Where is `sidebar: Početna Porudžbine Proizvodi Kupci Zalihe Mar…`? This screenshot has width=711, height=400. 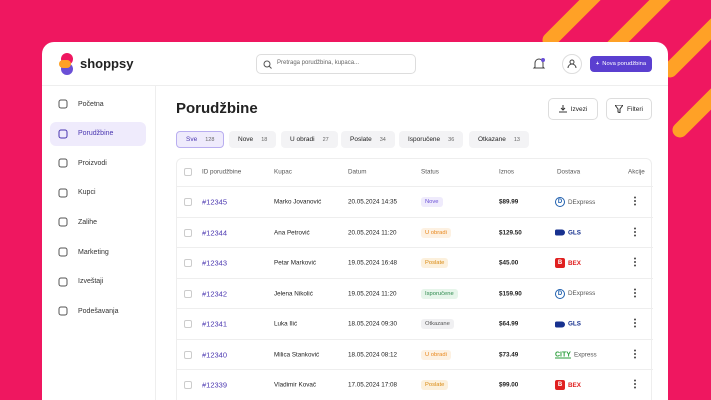
sidebar: Početna Porudžbine Proizvodi Kupci Zalihe Mar… is located at coordinates (99, 243).